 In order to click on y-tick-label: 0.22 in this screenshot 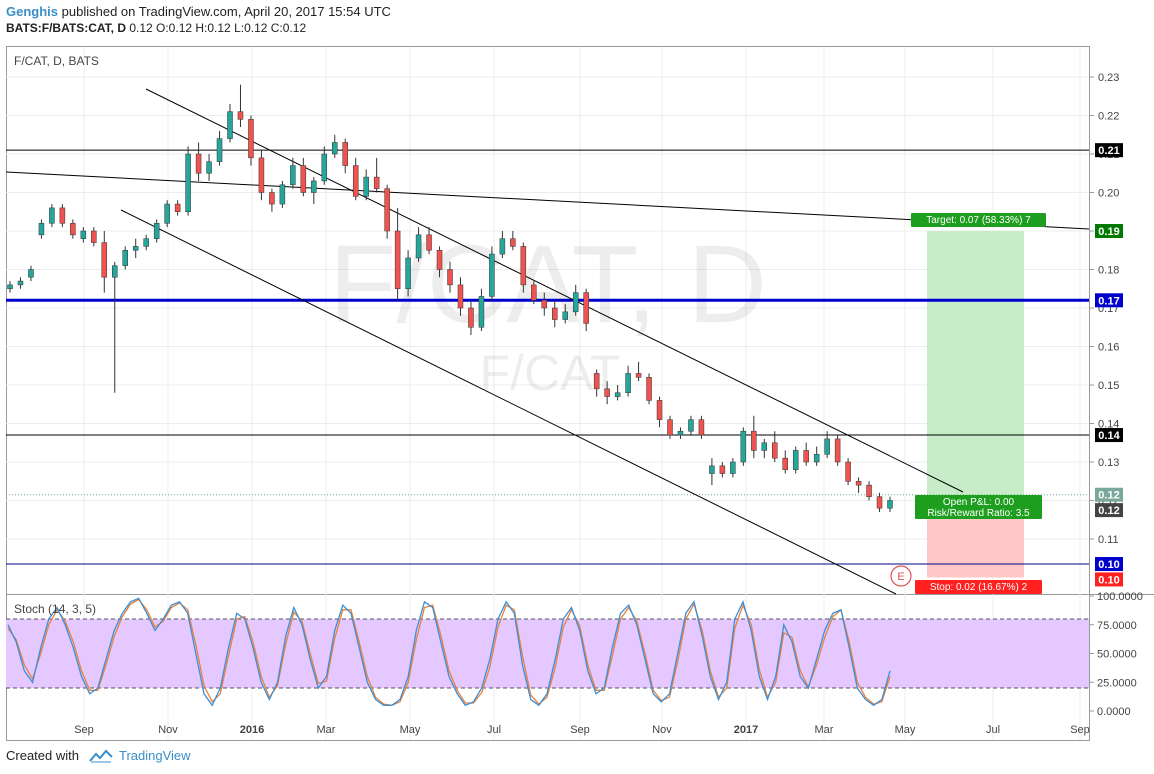, I will do `click(1108, 117)`.